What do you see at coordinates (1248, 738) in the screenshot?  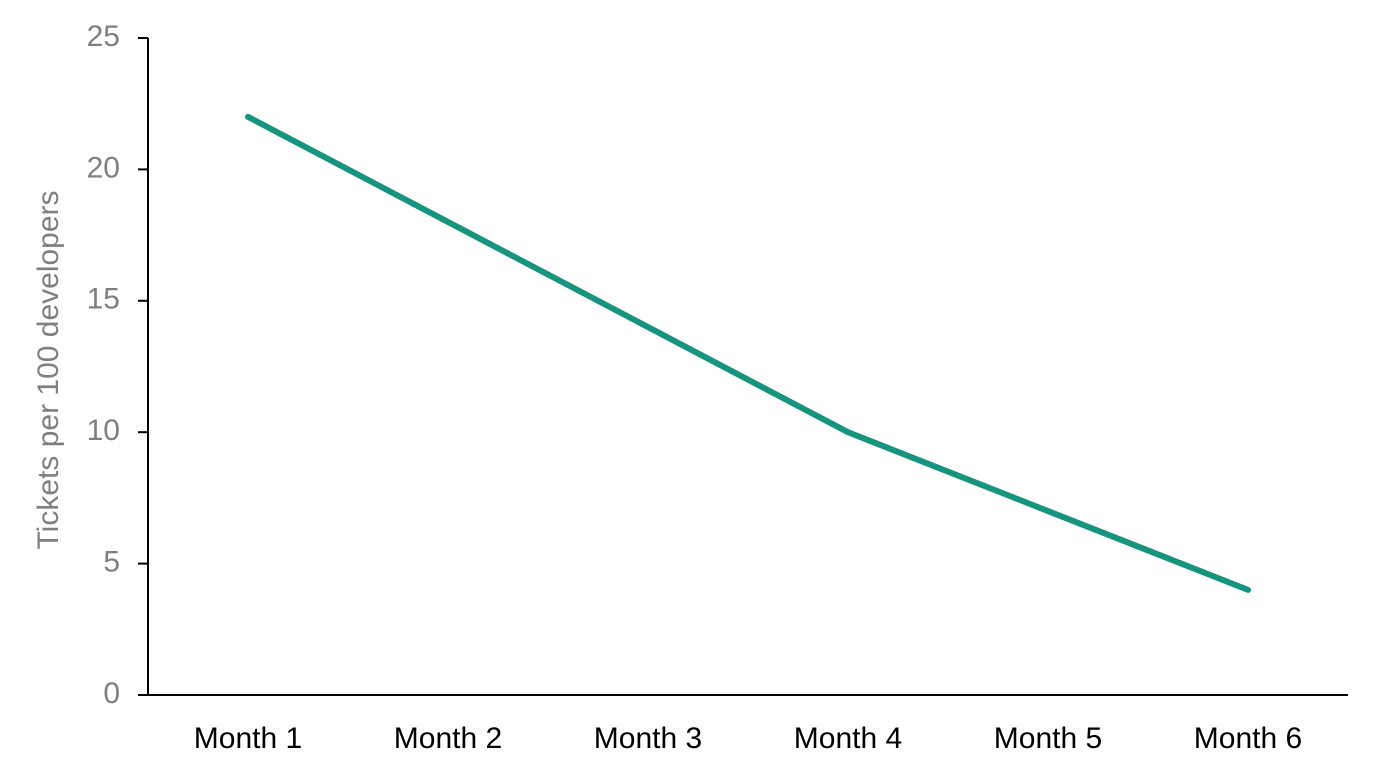 I see `x-tick-label: Month 6` at bounding box center [1248, 738].